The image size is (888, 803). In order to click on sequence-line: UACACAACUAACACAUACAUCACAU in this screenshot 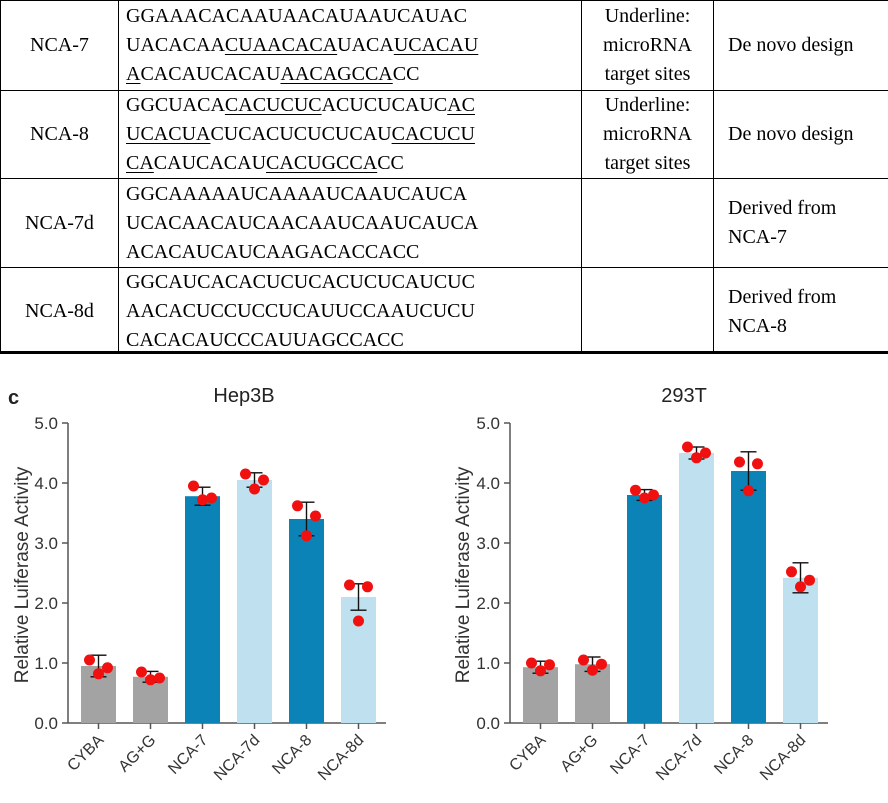, I will do `click(353, 45)`.